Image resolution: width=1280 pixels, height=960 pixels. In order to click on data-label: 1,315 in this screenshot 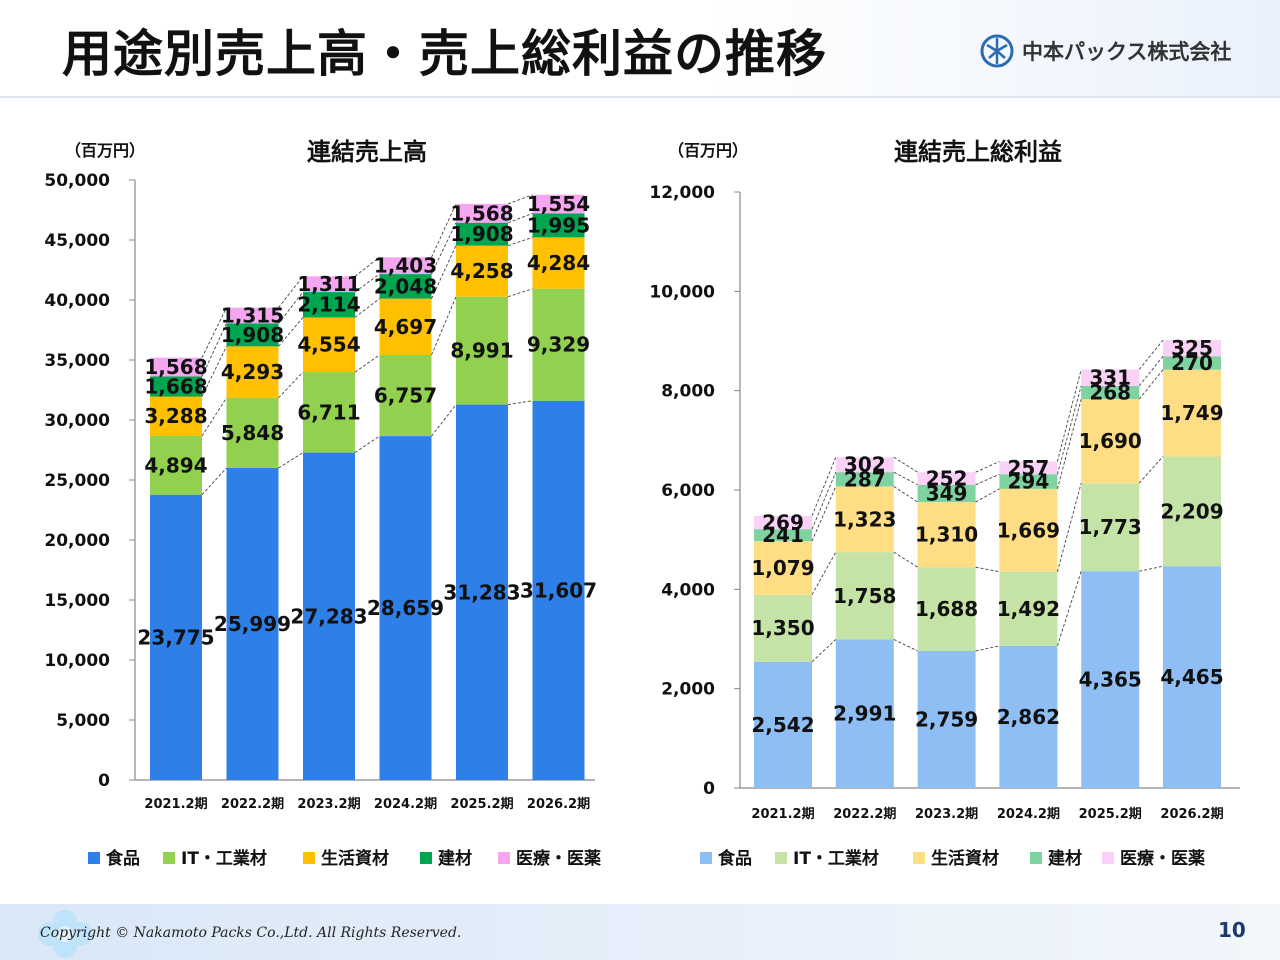, I will do `click(252, 316)`.